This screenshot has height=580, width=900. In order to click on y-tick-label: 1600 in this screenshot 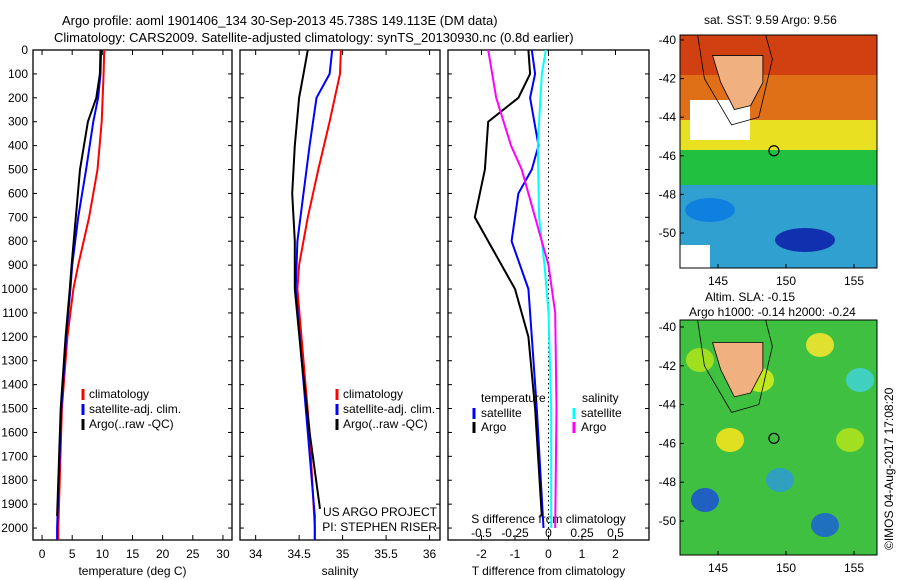, I will do `click(14, 432)`.